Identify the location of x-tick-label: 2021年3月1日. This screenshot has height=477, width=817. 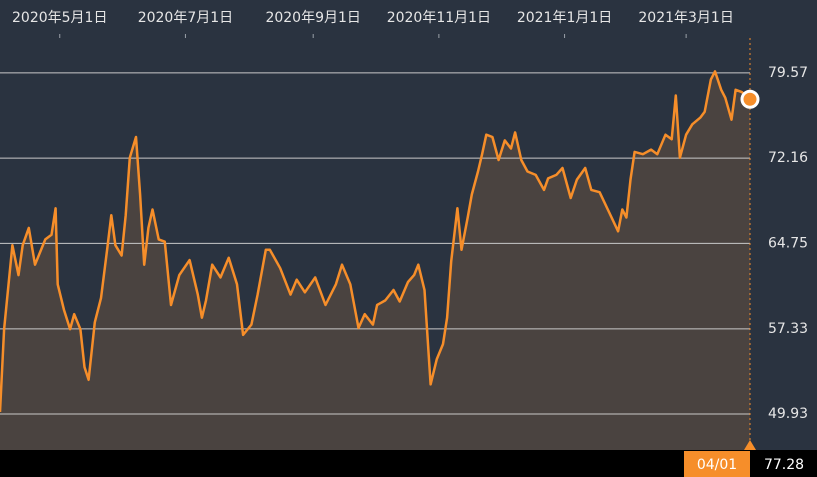
(685, 18).